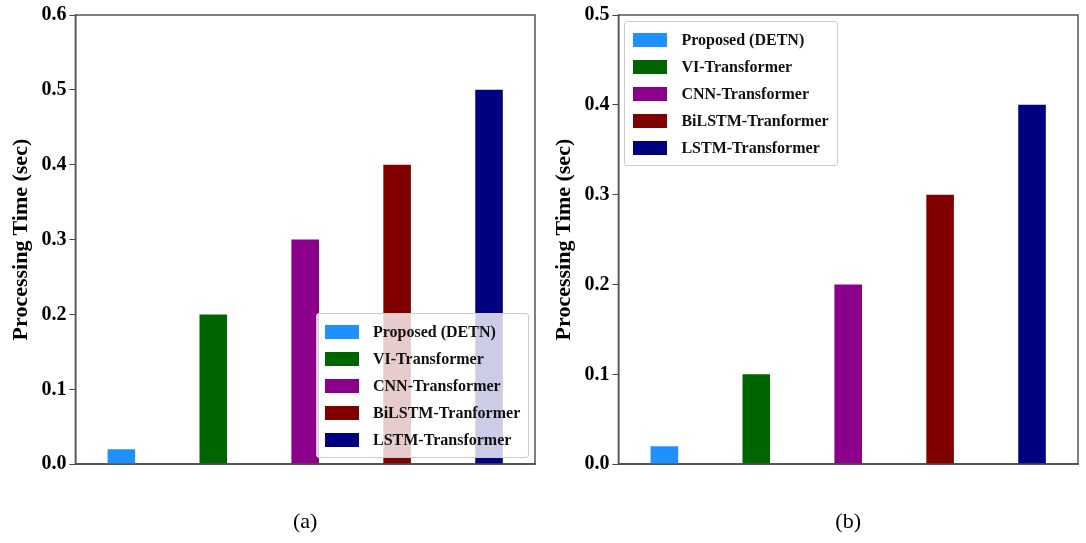 The width and height of the screenshot is (1086, 543). What do you see at coordinates (54, 13) in the screenshot?
I see `y-tick-label: 0.6` at bounding box center [54, 13].